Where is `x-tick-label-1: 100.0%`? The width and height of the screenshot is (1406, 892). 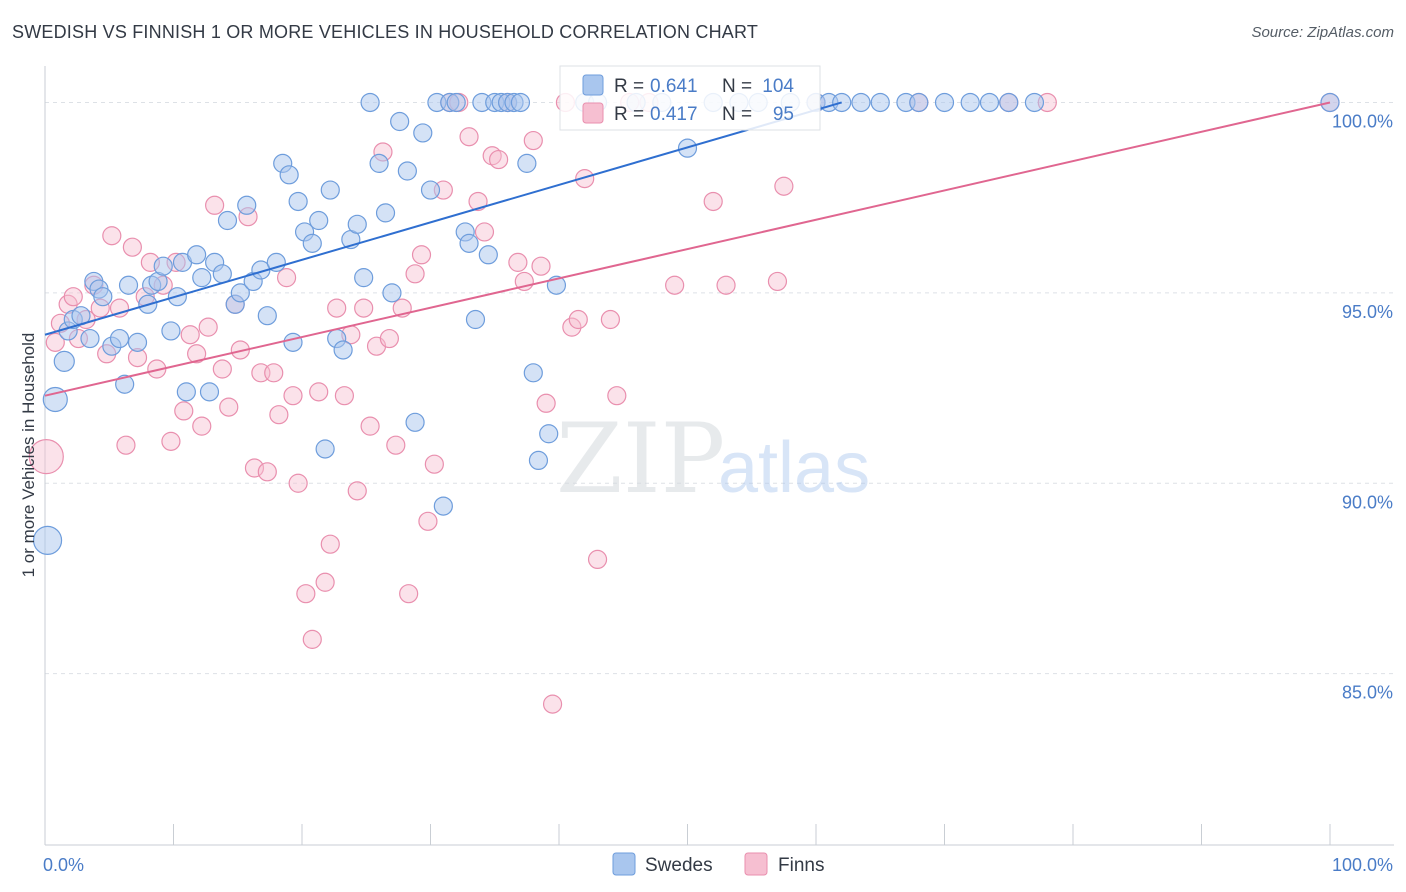
x-tick-label-1: 100.0% is located at coordinates (1362, 865).